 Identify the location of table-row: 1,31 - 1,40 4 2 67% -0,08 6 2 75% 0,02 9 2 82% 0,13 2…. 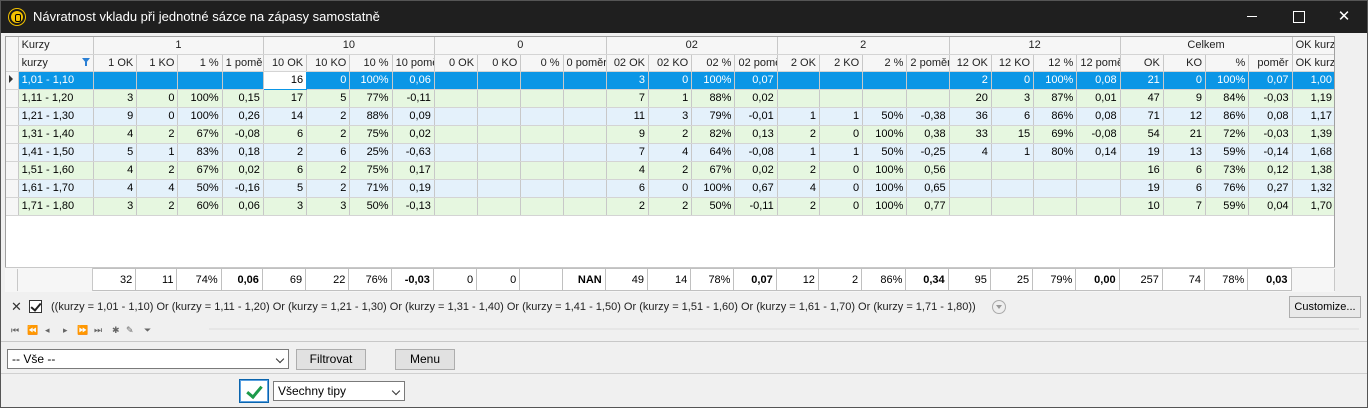
(670, 134).